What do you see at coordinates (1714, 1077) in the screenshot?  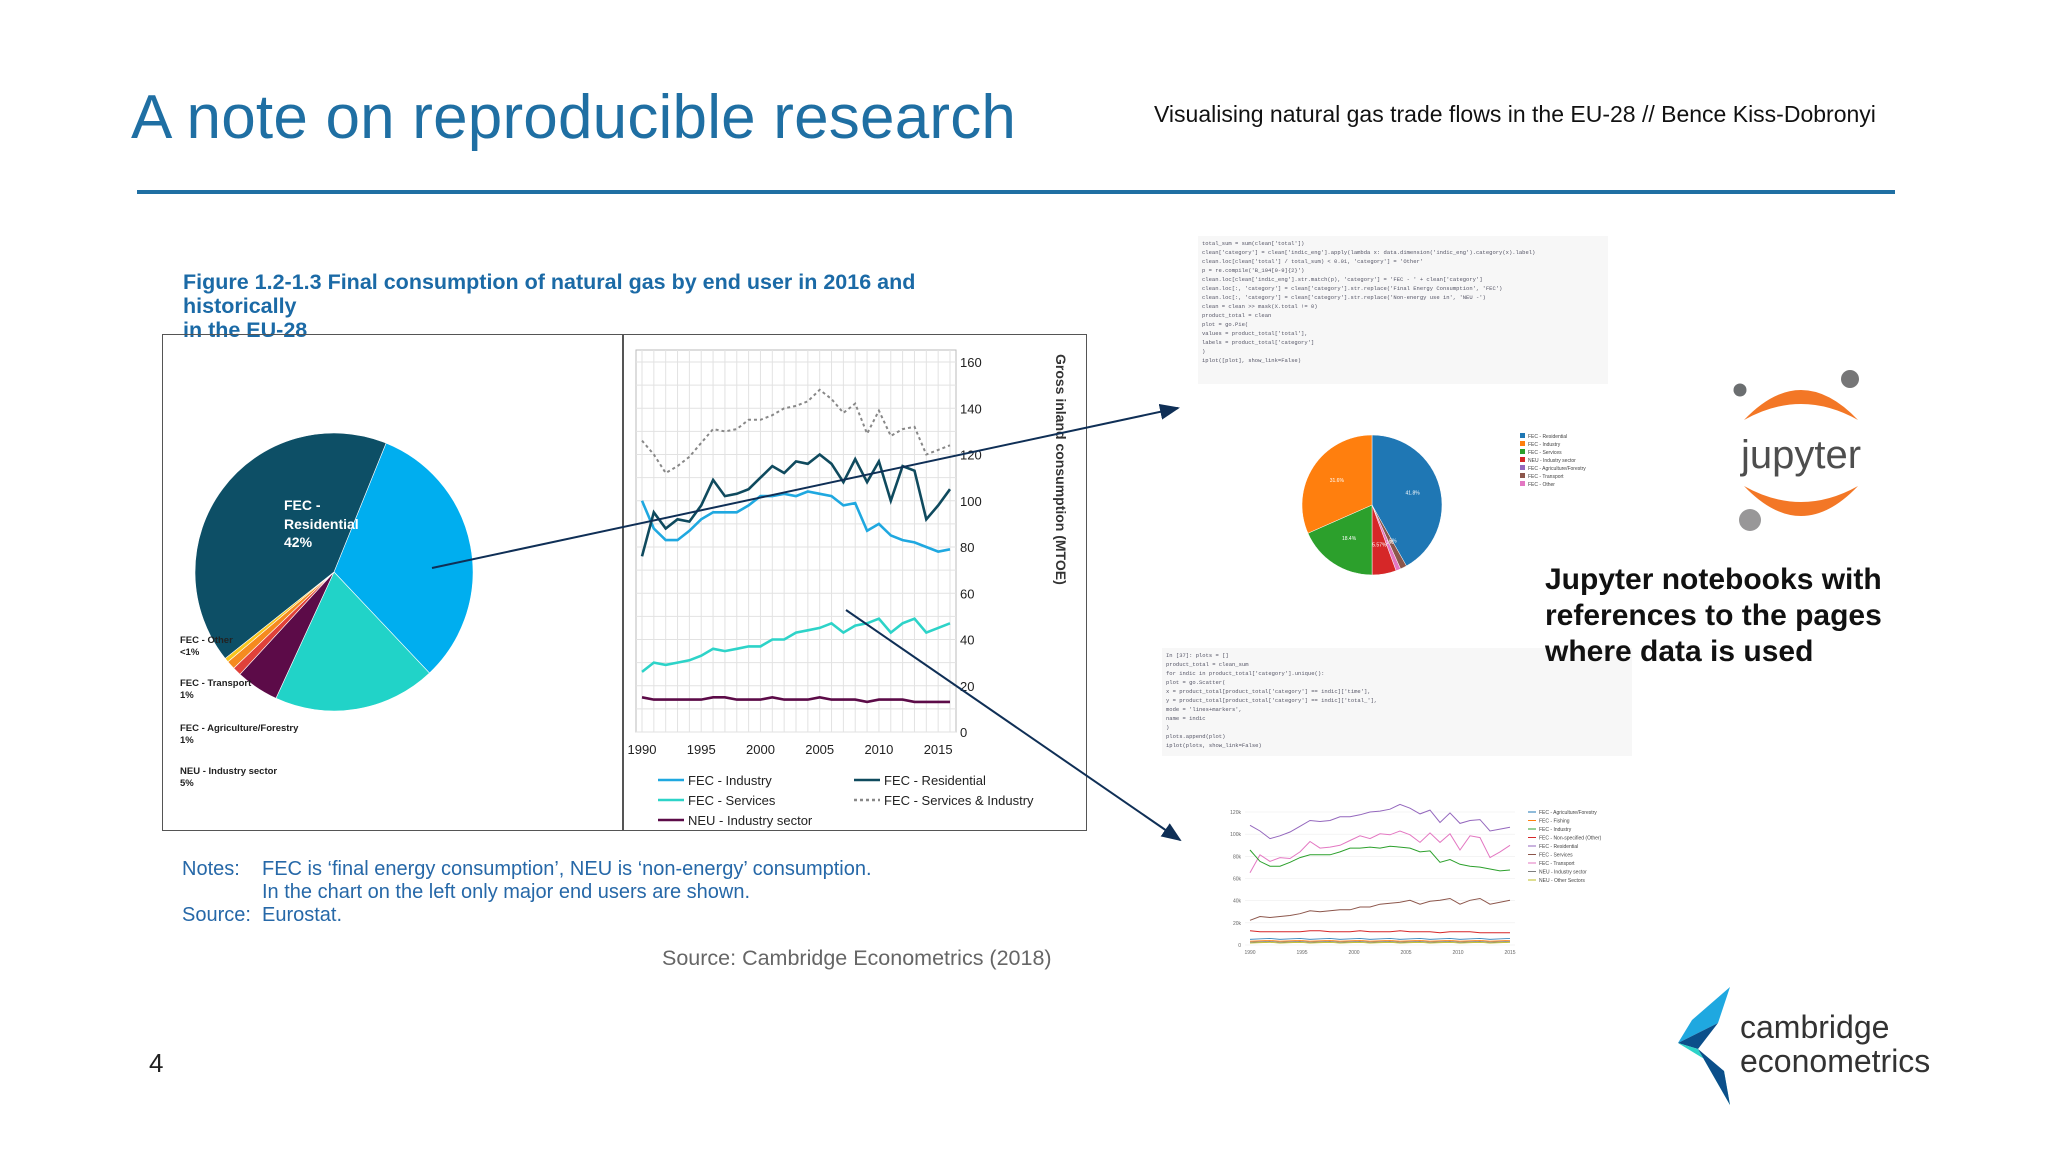 I see `ce-logo-mark-shadow` at bounding box center [1714, 1077].